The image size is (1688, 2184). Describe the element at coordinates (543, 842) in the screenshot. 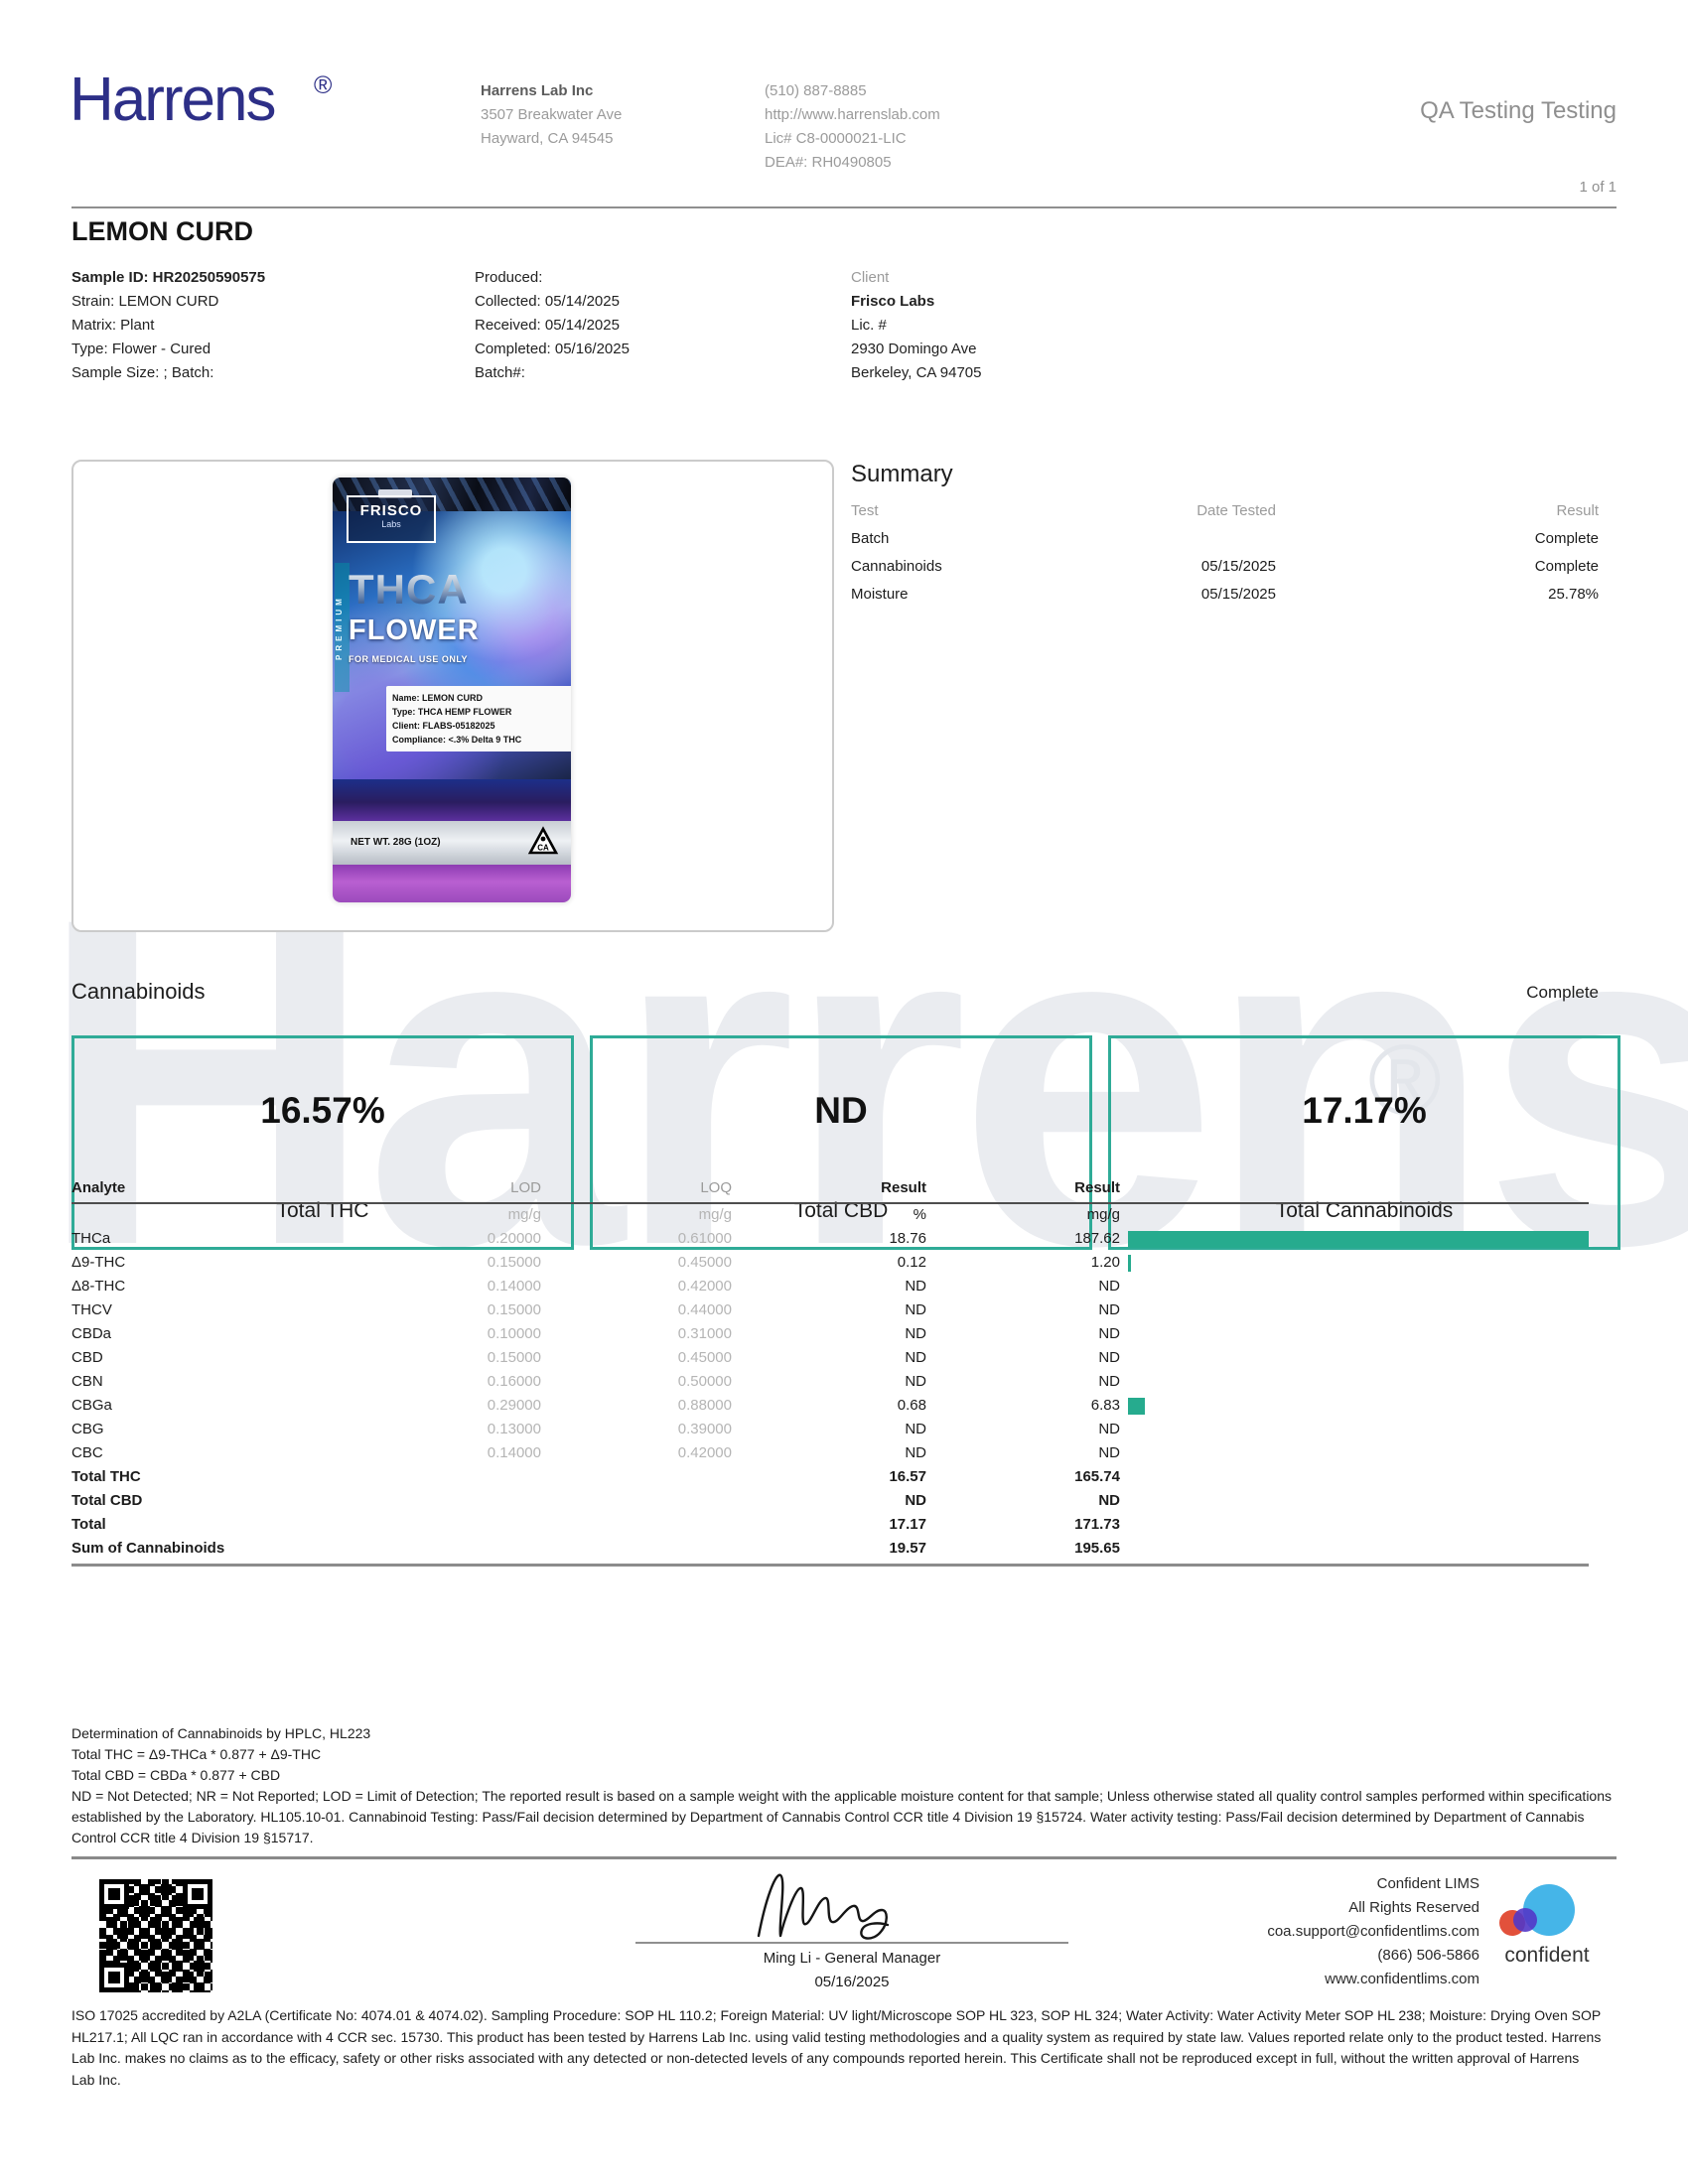

I see `ca-warning-triangle-icon: CA` at that location.